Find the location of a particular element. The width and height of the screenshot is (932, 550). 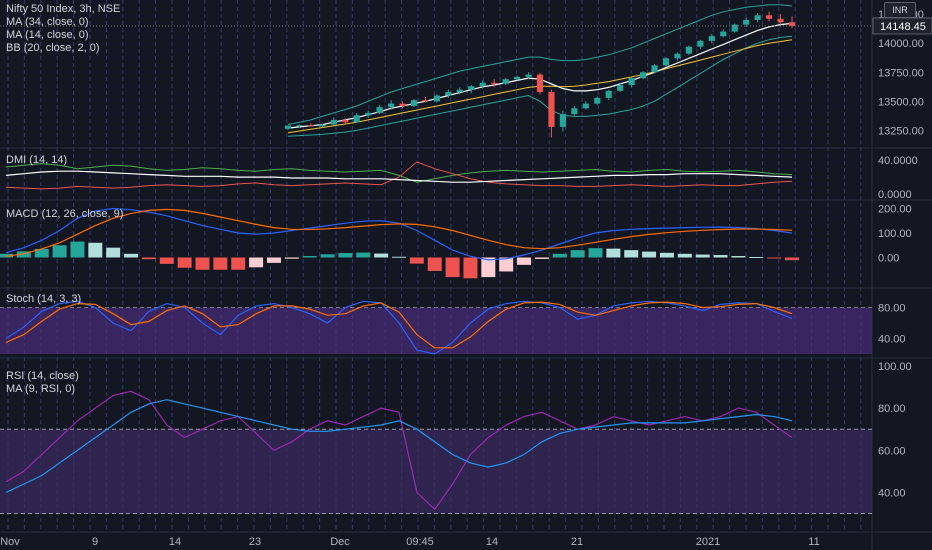

macd-line is located at coordinates (399, 234).